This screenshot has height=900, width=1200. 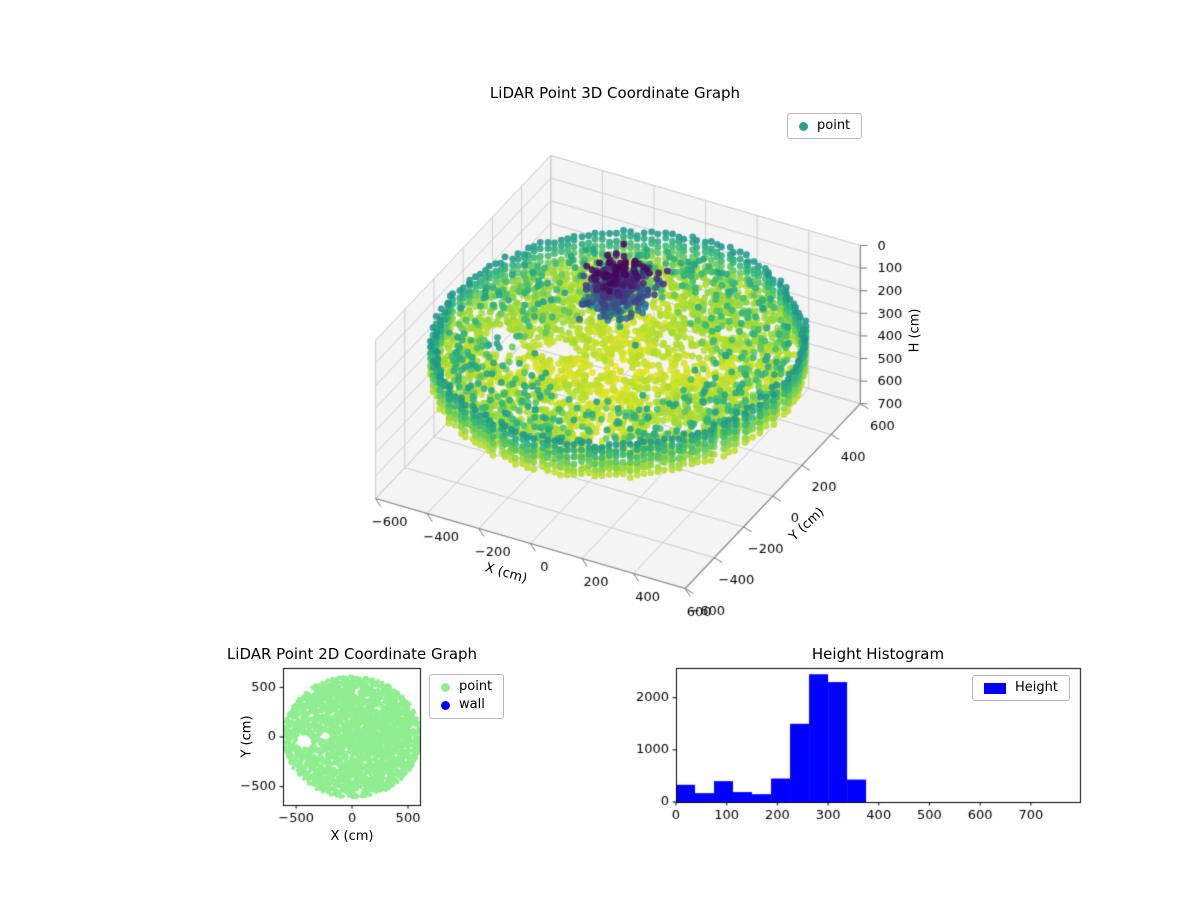 I want to click on legend-entry-wall: wall, so click(x=466, y=705).